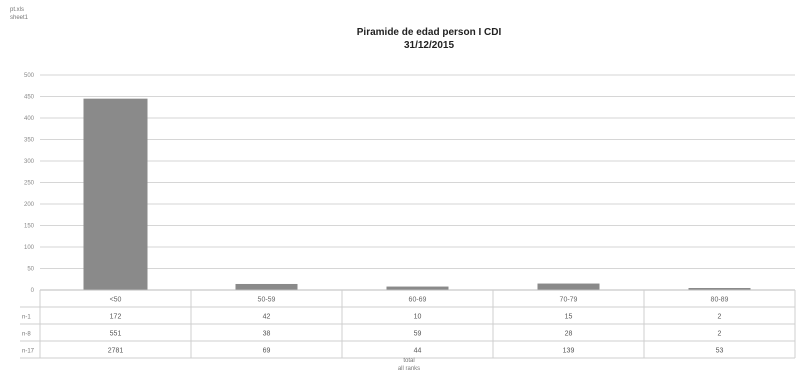 The width and height of the screenshot is (798, 382). What do you see at coordinates (569, 317) in the screenshot?
I see `table-cell: 15` at bounding box center [569, 317].